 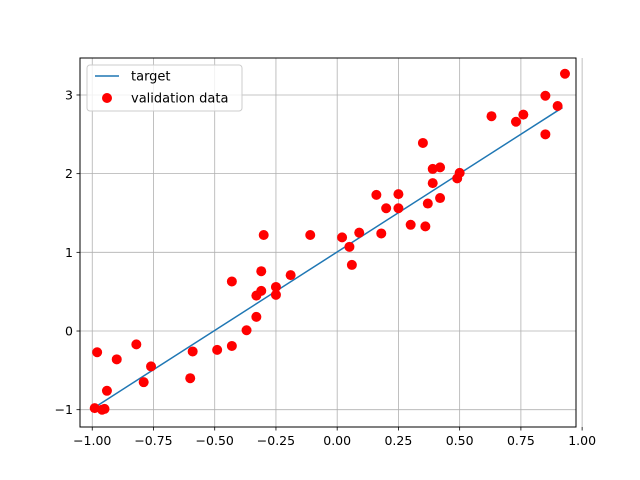 What do you see at coordinates (92, 440) in the screenshot?
I see `x-tick-label: −1.00` at bounding box center [92, 440].